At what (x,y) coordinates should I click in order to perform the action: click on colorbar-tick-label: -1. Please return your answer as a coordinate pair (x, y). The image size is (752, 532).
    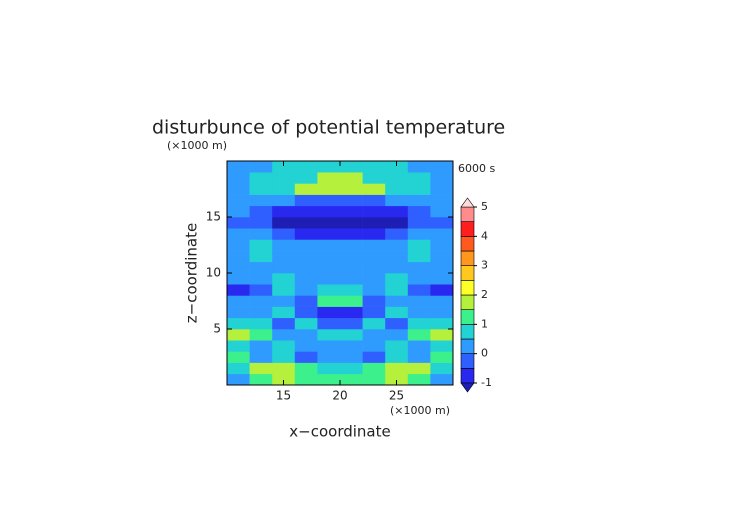
    Looking at the image, I should click on (486, 382).